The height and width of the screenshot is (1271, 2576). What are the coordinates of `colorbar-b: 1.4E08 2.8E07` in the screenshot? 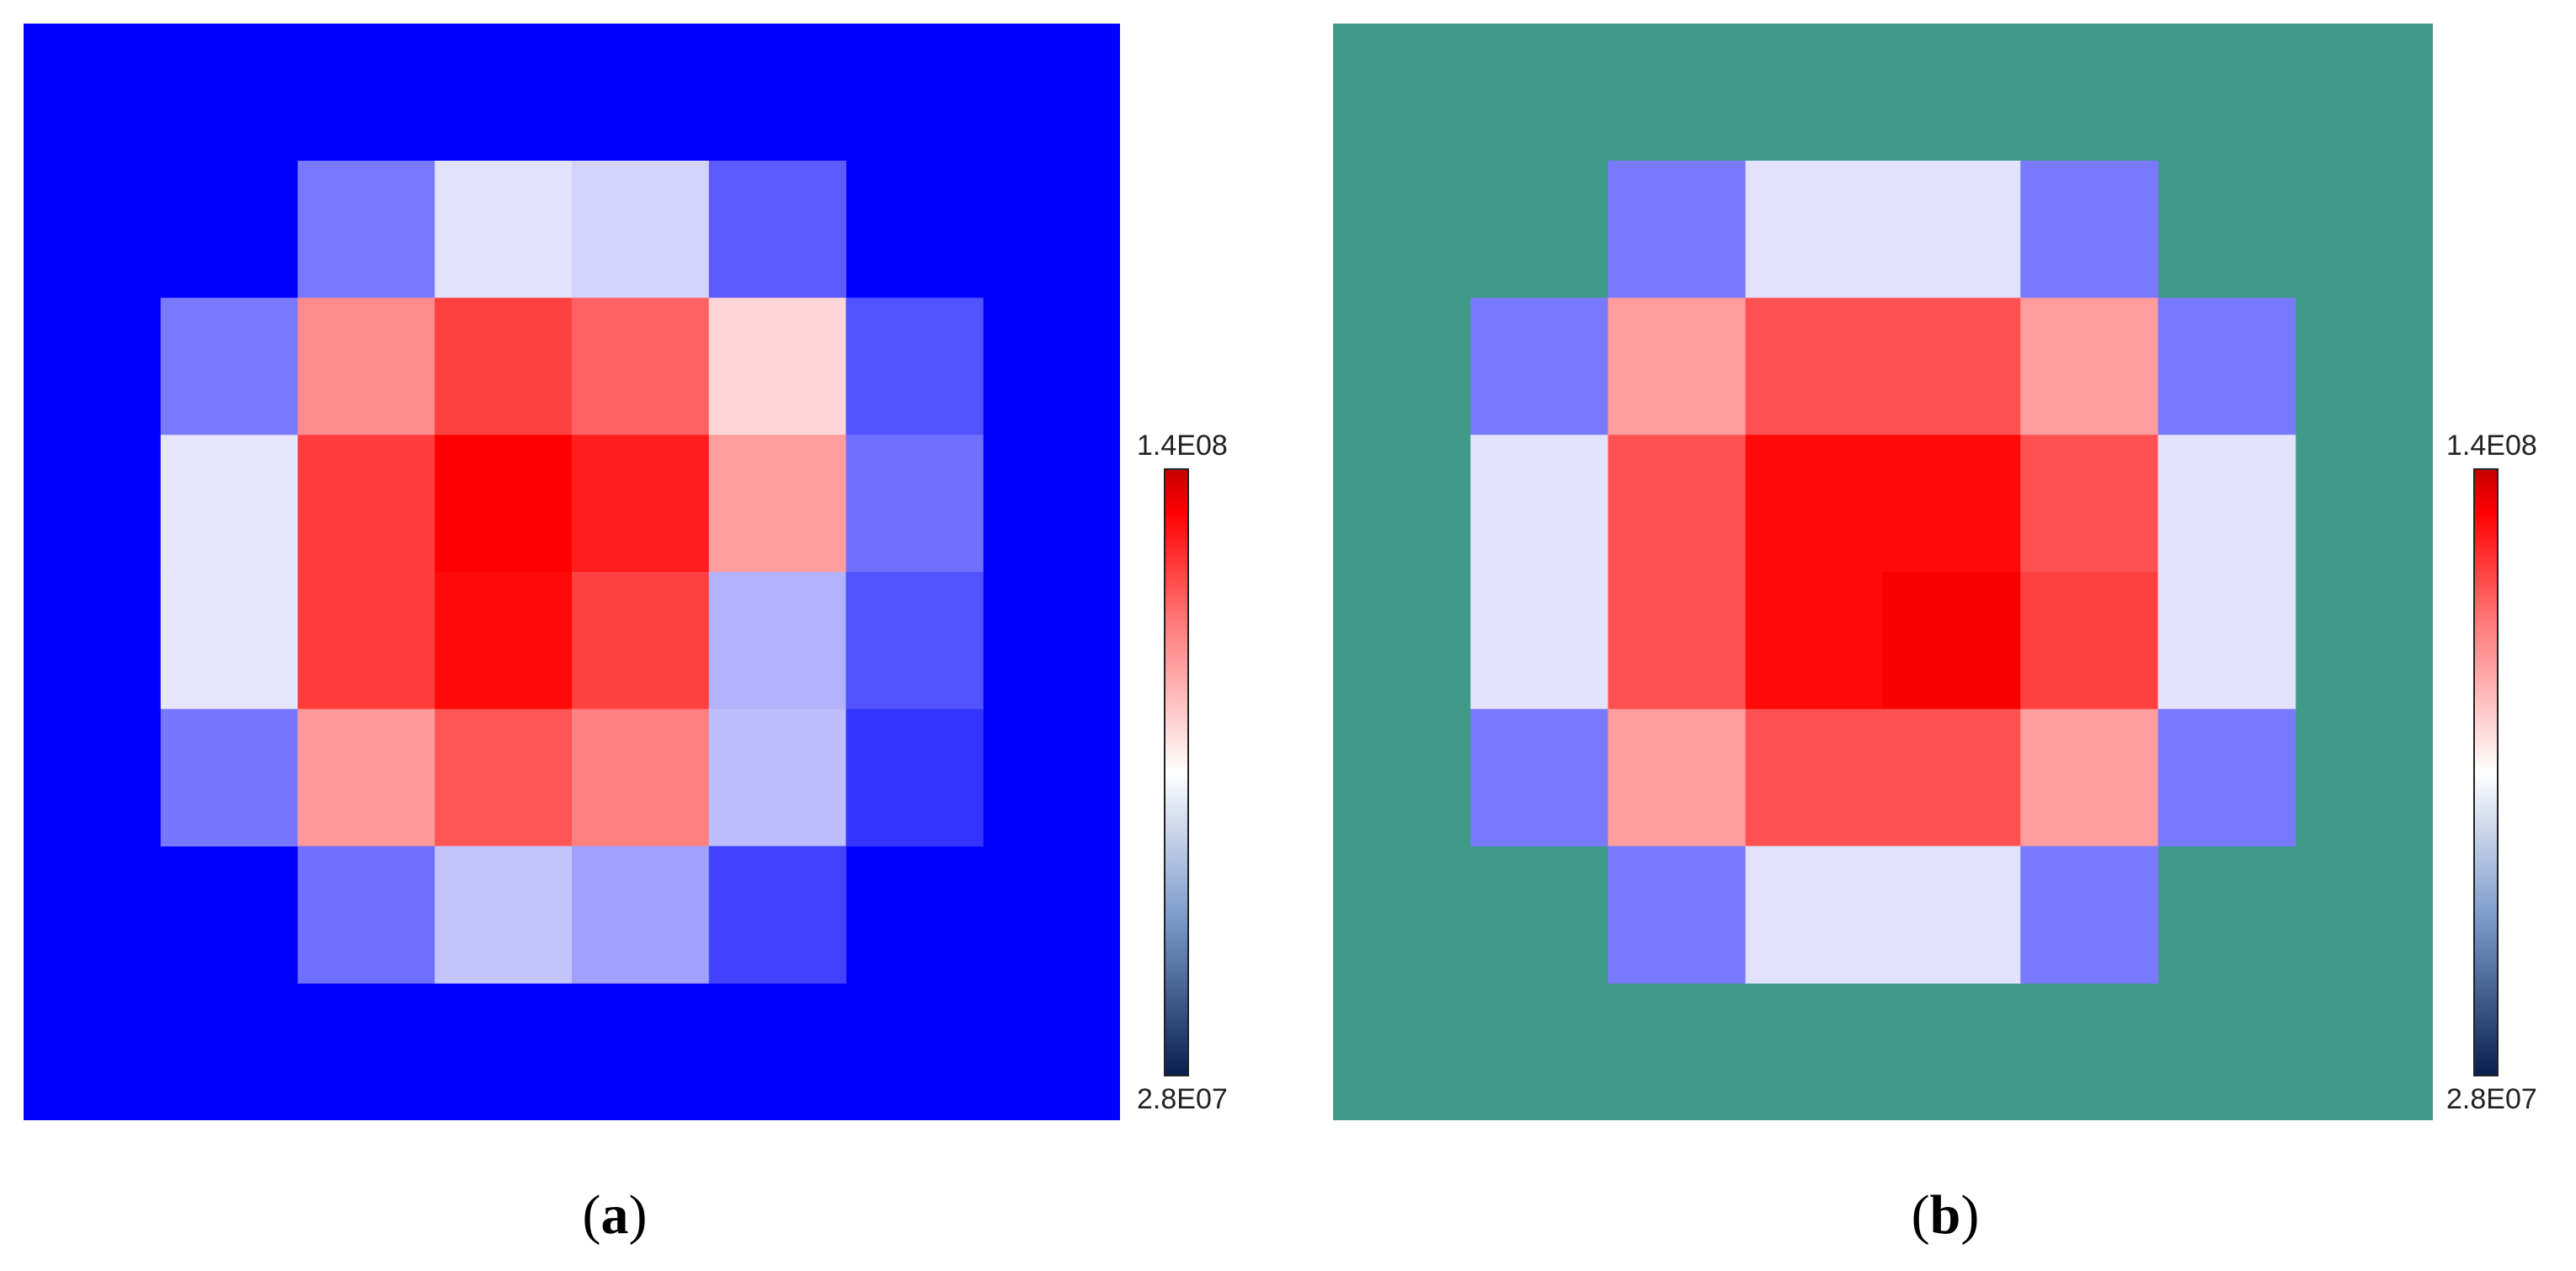 It's located at (2501, 775).